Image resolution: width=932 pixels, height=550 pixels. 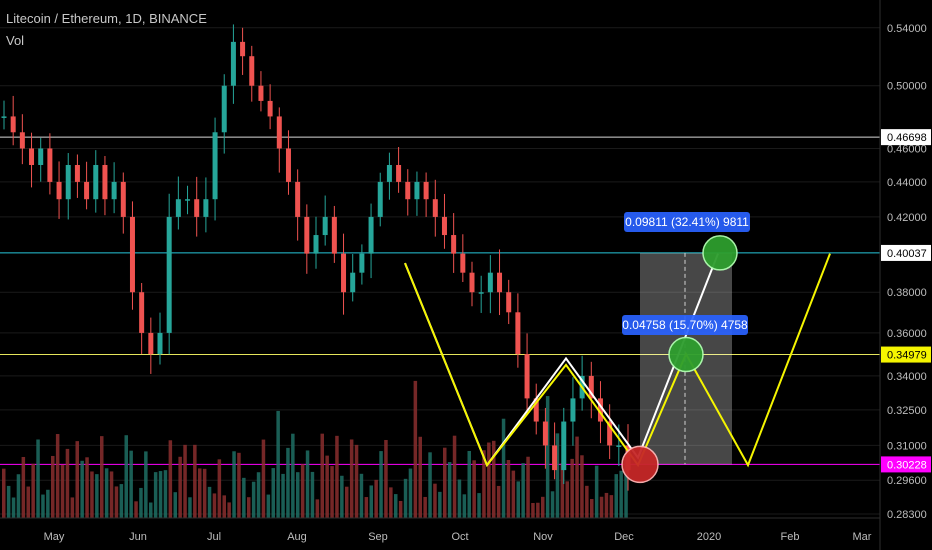 I want to click on time-tick-label: Aug, so click(x=297, y=537).